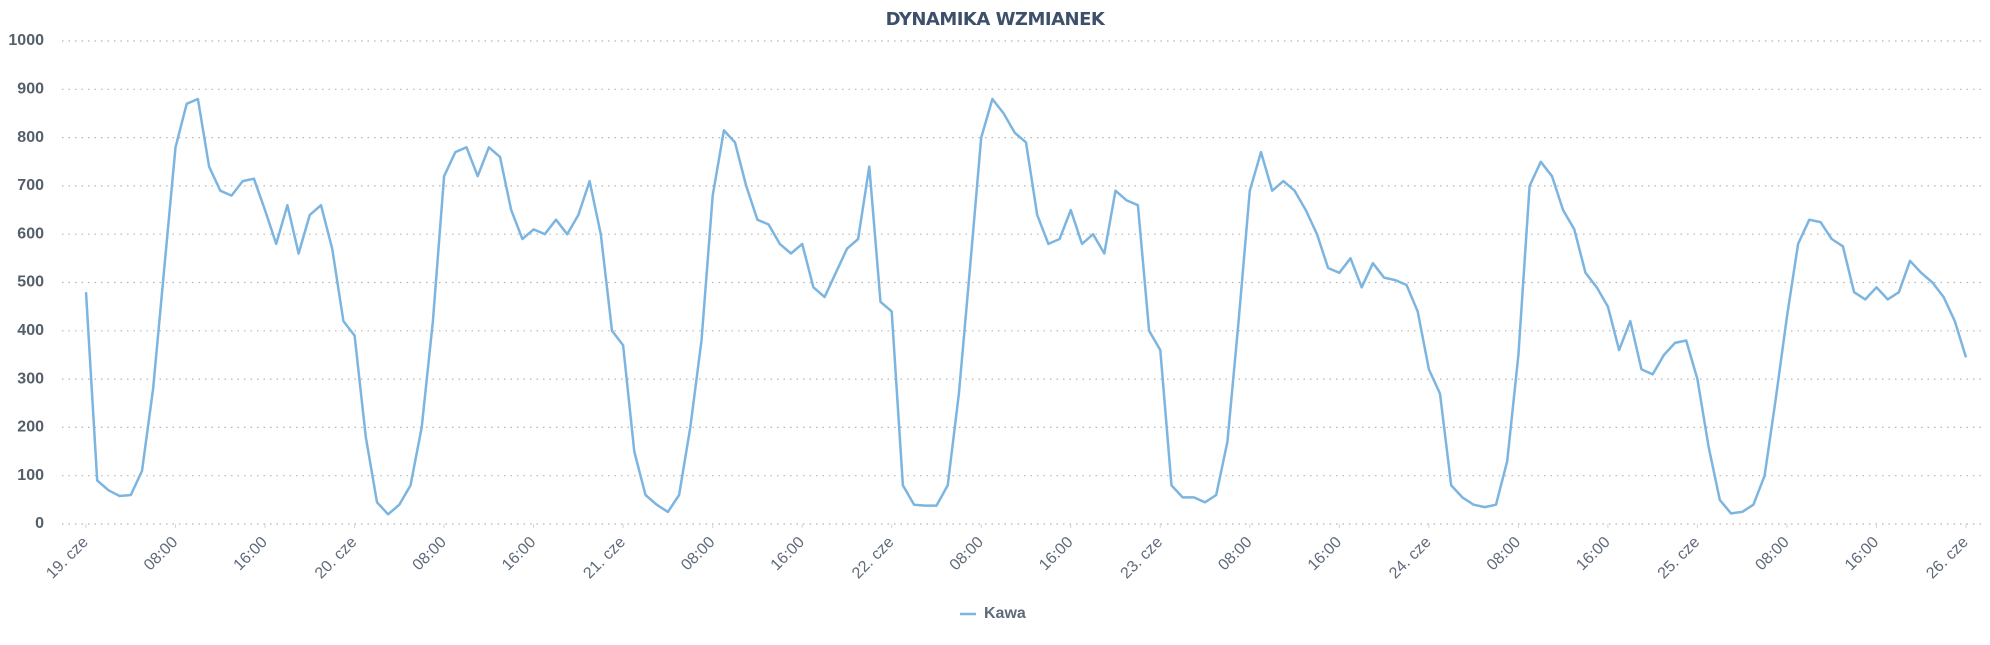 The image size is (1990, 645). I want to click on x-tick-label: 26. cze, so click(1947, 558).